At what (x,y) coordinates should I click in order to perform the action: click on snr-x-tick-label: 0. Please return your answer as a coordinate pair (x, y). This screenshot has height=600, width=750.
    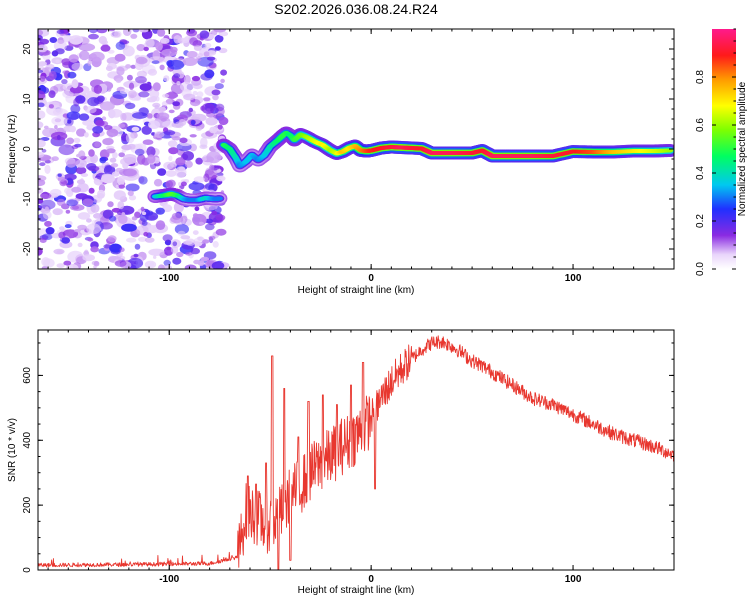
    Looking at the image, I should click on (371, 579).